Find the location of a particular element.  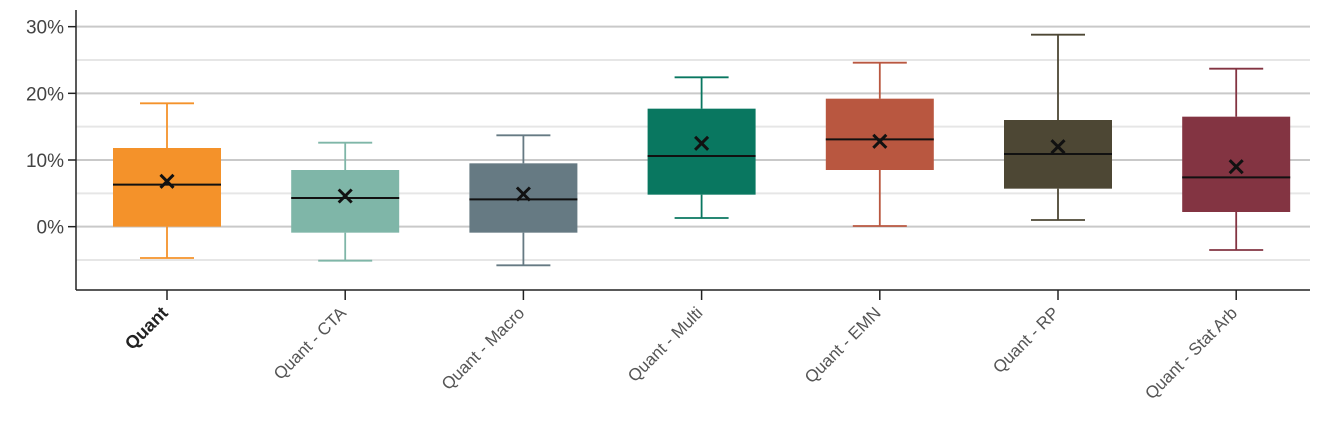

x-category-label: Quant - Stat Arb is located at coordinates (1191, 353).